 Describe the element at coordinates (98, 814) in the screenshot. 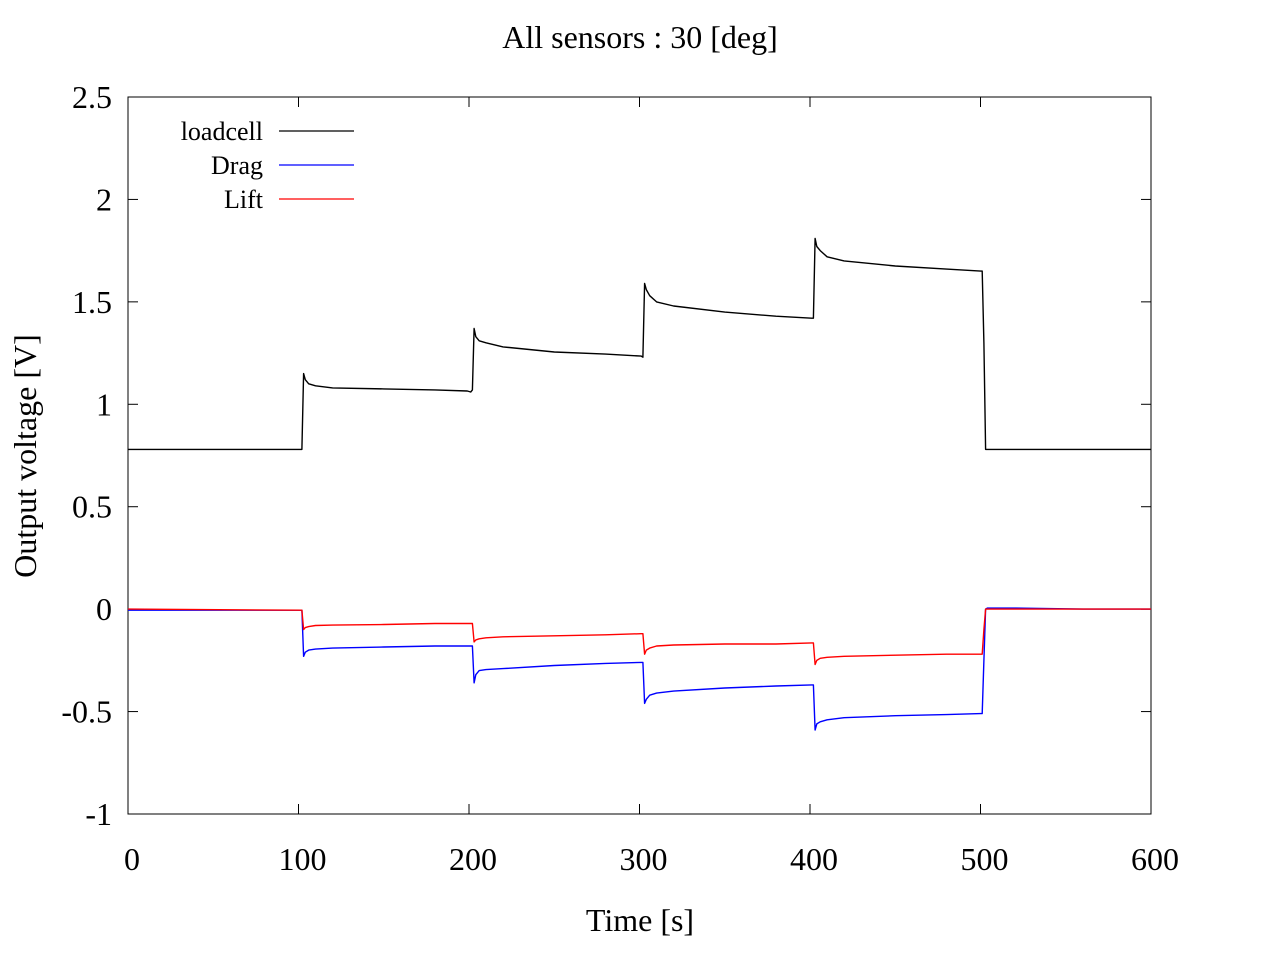

I see `y-tick-label: -1` at that location.